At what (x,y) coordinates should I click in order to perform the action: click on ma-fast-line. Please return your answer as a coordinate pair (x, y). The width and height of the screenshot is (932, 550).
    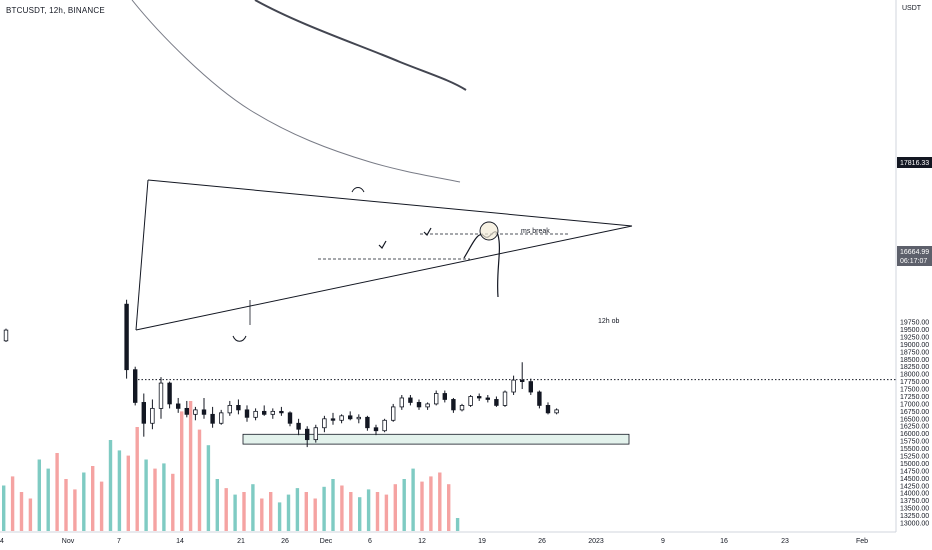
    Looking at the image, I should click on (296, 91).